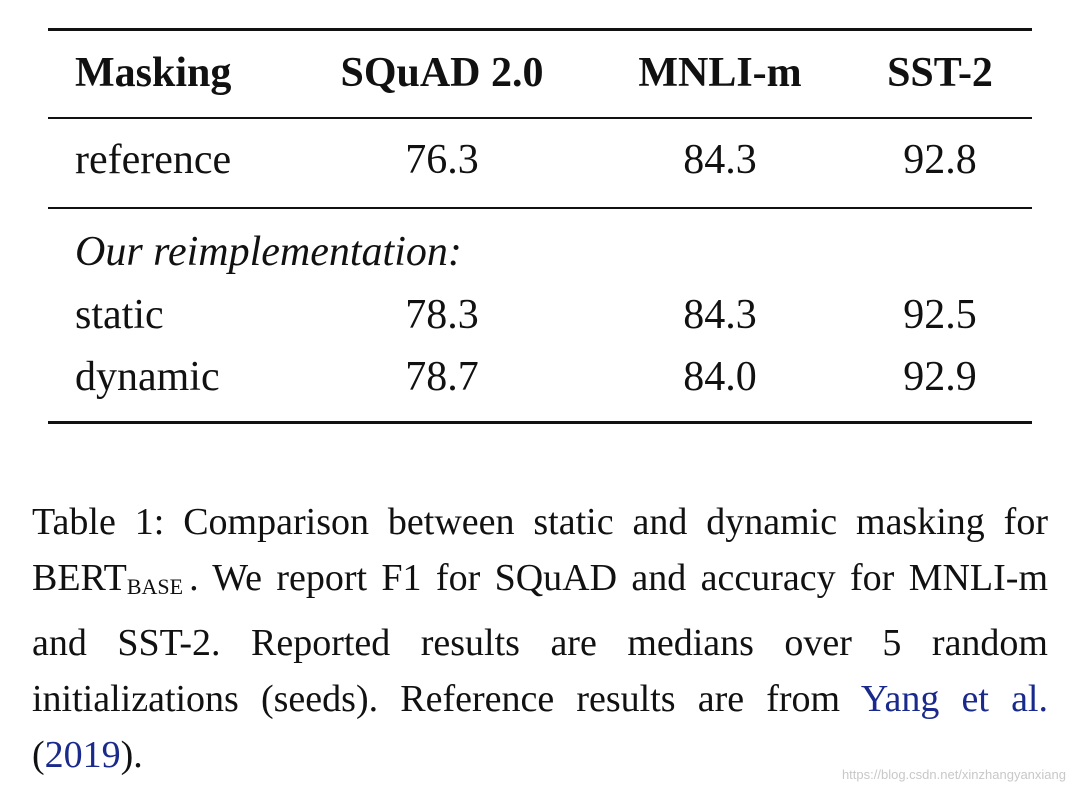 The width and height of the screenshot is (1074, 790). Describe the element at coordinates (540, 29) in the screenshot. I see `top-rule` at that location.